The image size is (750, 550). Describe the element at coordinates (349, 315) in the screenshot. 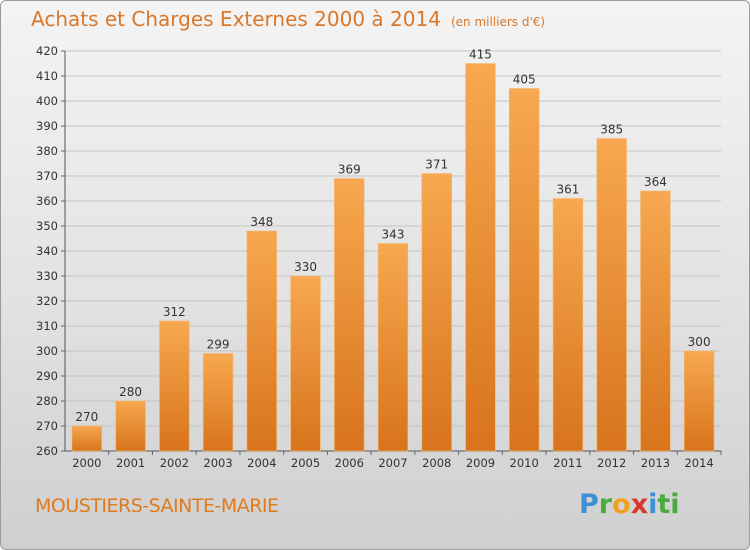

I see `bar-2006` at that location.